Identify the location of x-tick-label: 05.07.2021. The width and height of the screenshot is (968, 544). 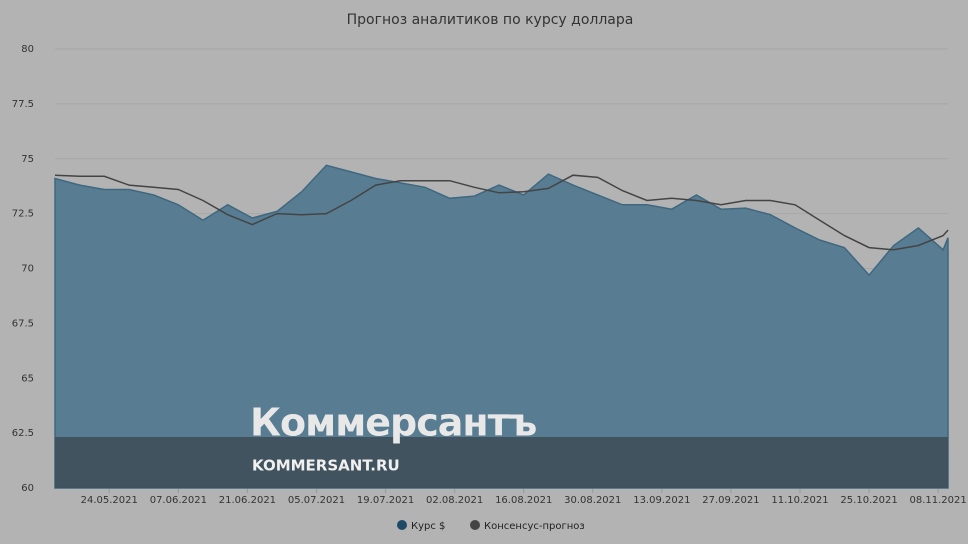
(316, 500).